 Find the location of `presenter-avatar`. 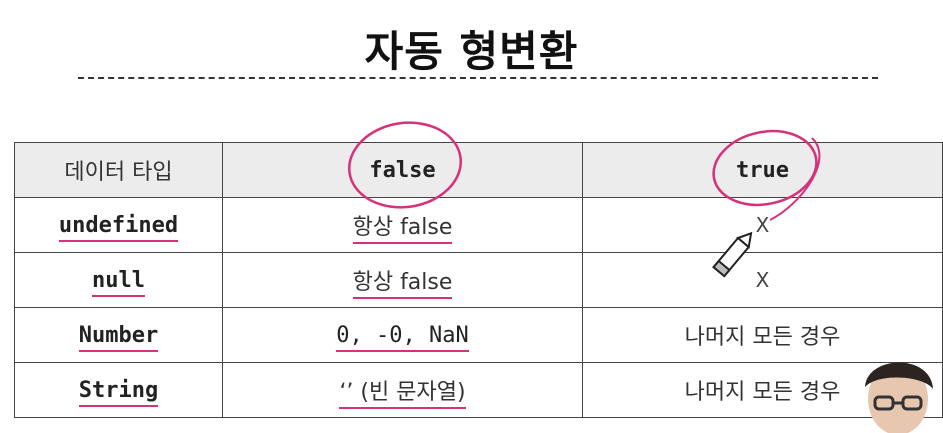

presenter-avatar is located at coordinates (899, 397).